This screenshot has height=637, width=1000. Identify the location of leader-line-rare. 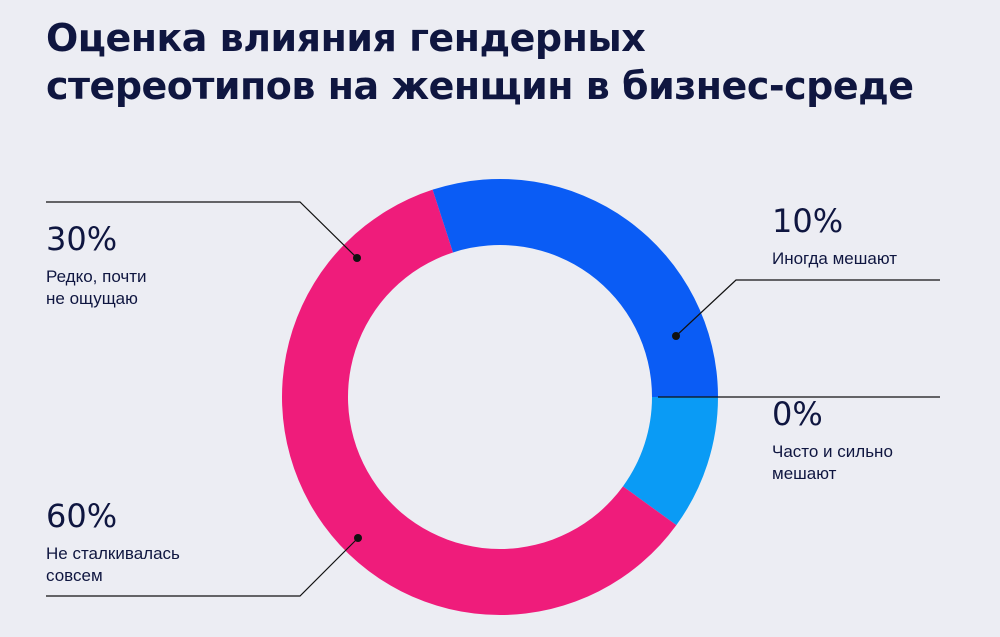
(202, 230).